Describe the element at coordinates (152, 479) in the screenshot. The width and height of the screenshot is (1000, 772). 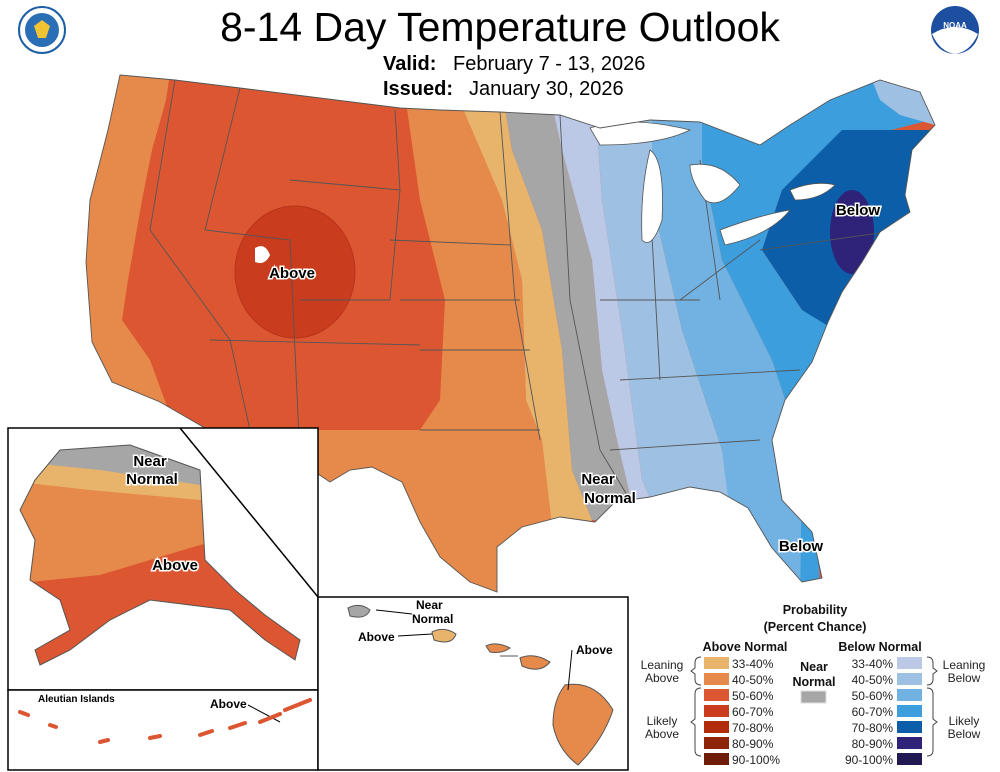
I see `label-ak-near-2: Normal` at that location.